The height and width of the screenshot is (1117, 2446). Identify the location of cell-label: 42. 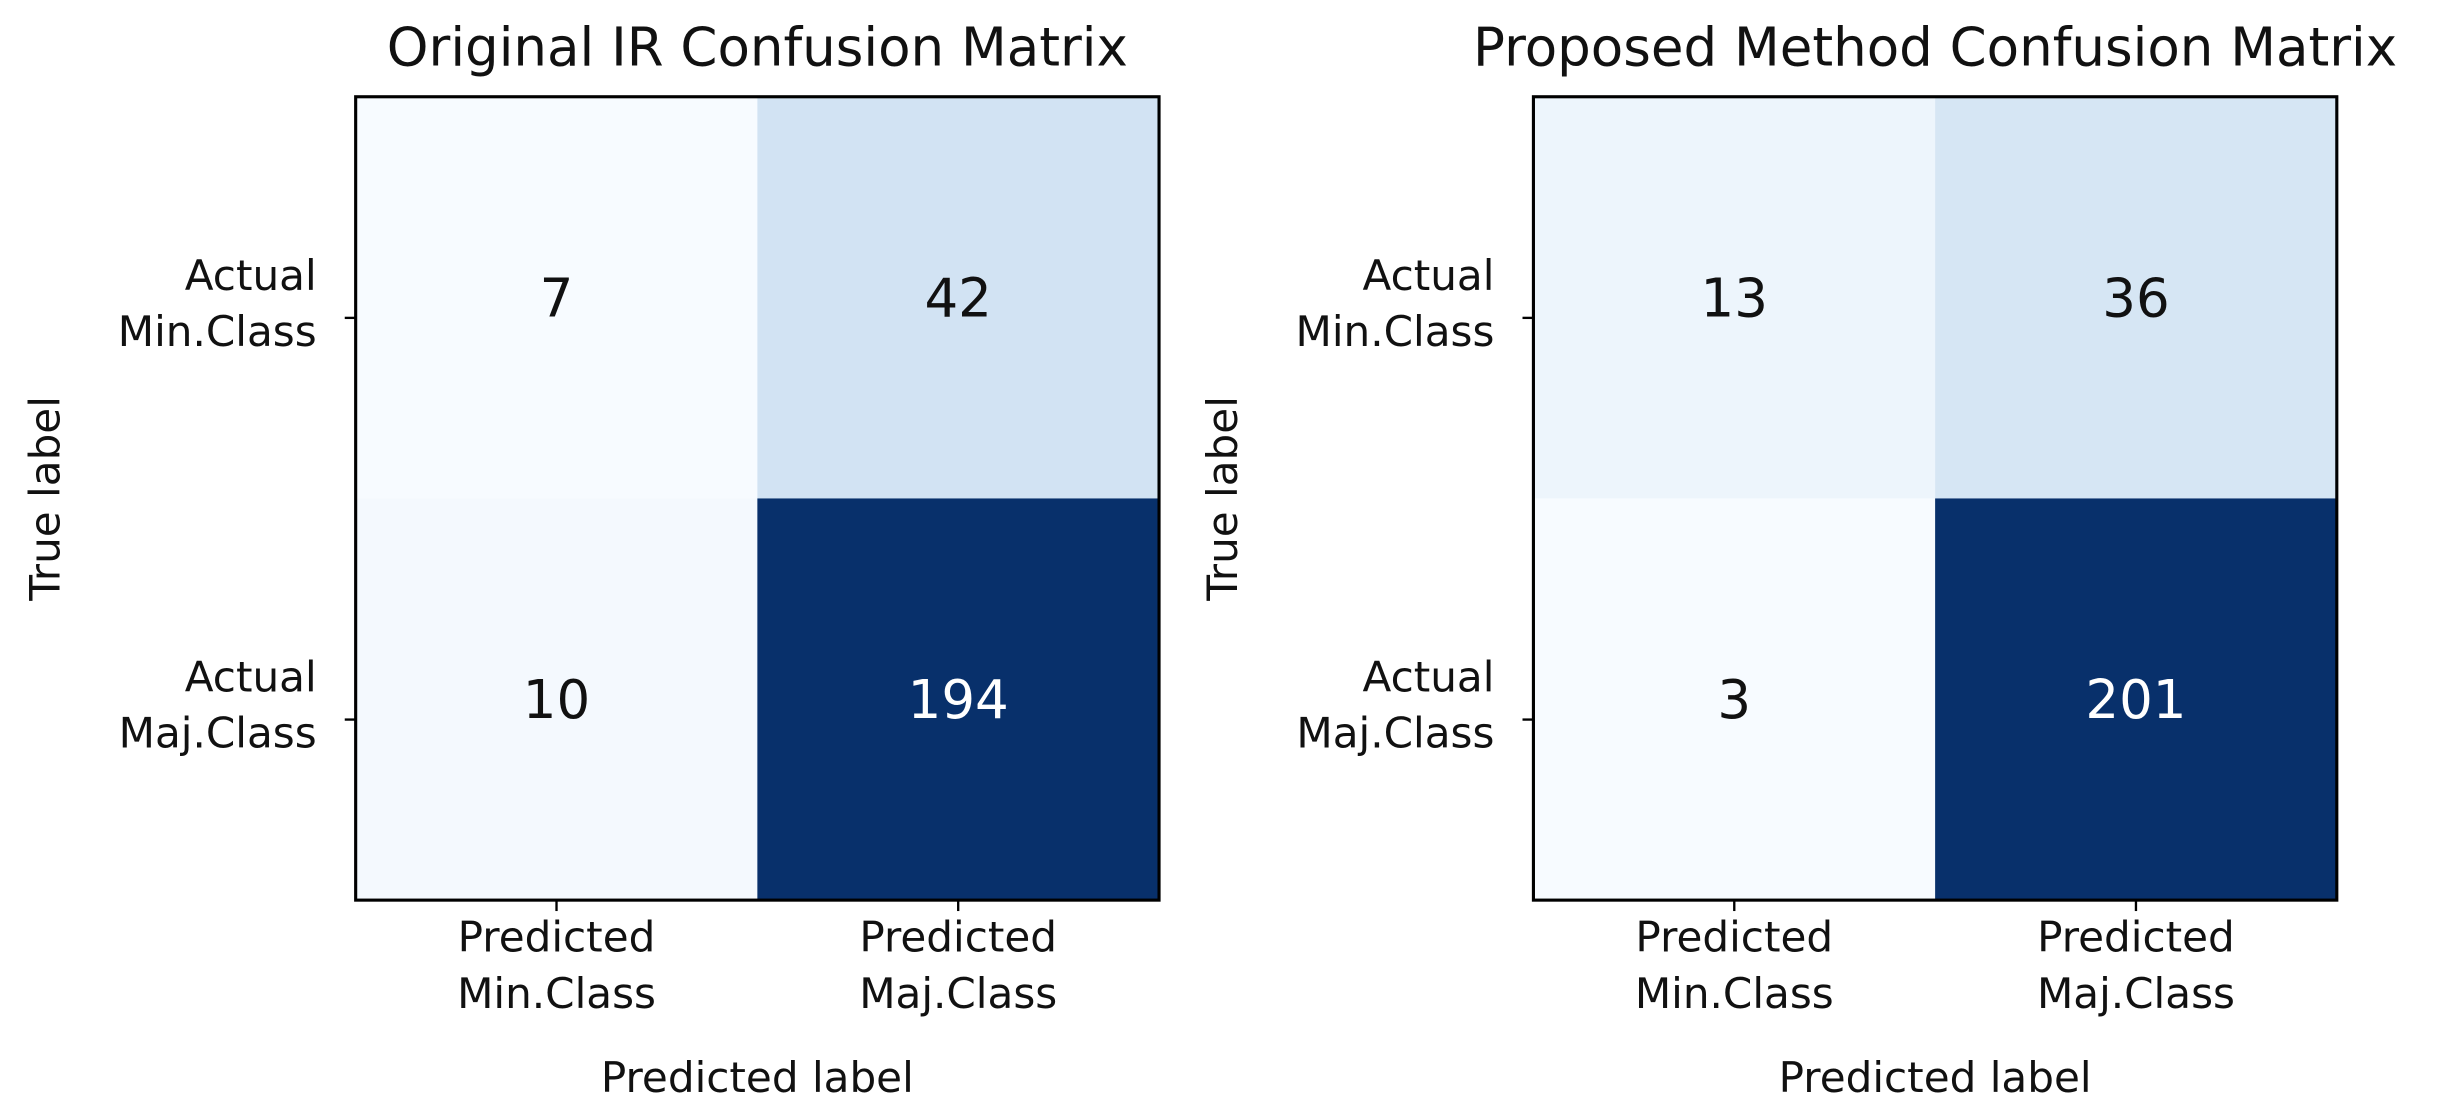
(957, 298).